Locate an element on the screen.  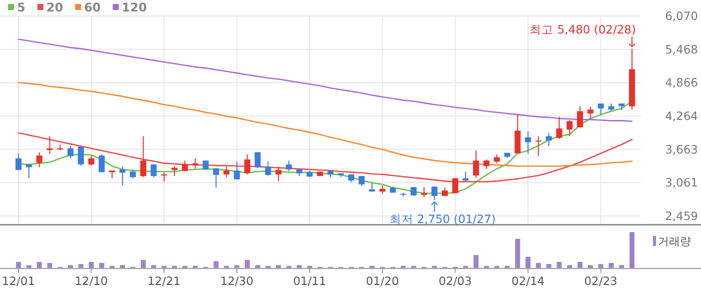
x-tick-label: 12/01 is located at coordinates (19, 281).